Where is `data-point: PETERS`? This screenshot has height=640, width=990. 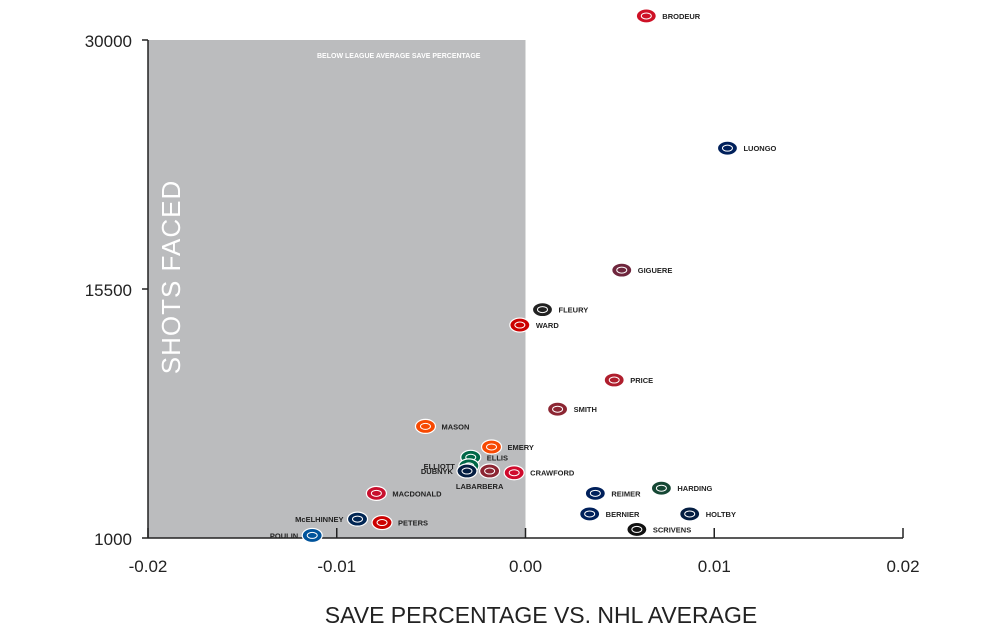
data-point: PETERS is located at coordinates (399, 522).